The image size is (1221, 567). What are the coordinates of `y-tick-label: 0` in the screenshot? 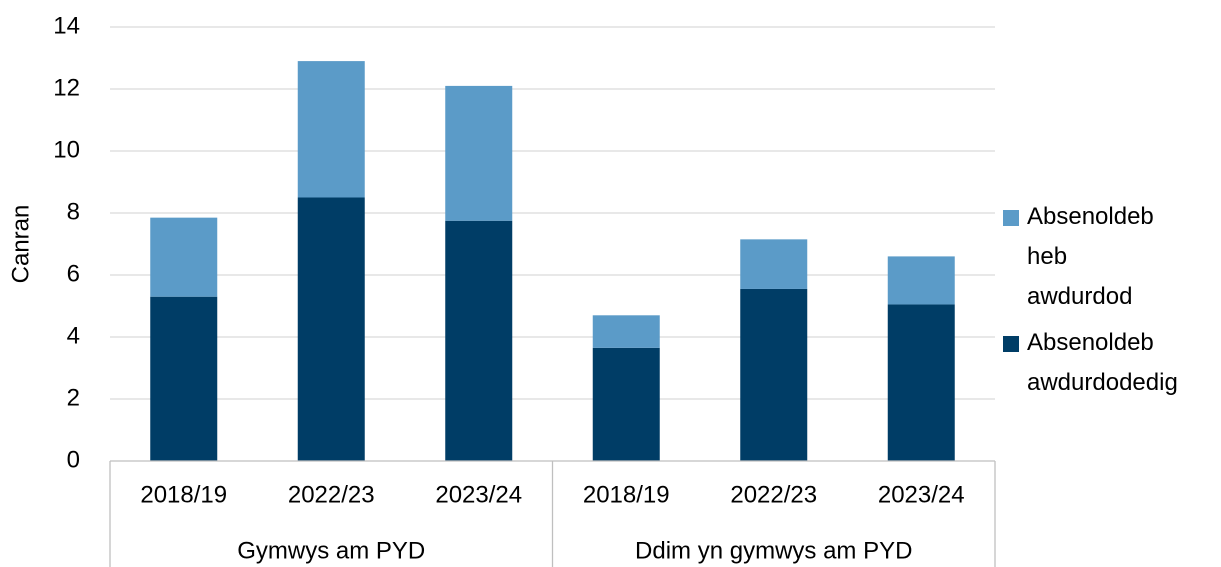 It's located at (73, 459).